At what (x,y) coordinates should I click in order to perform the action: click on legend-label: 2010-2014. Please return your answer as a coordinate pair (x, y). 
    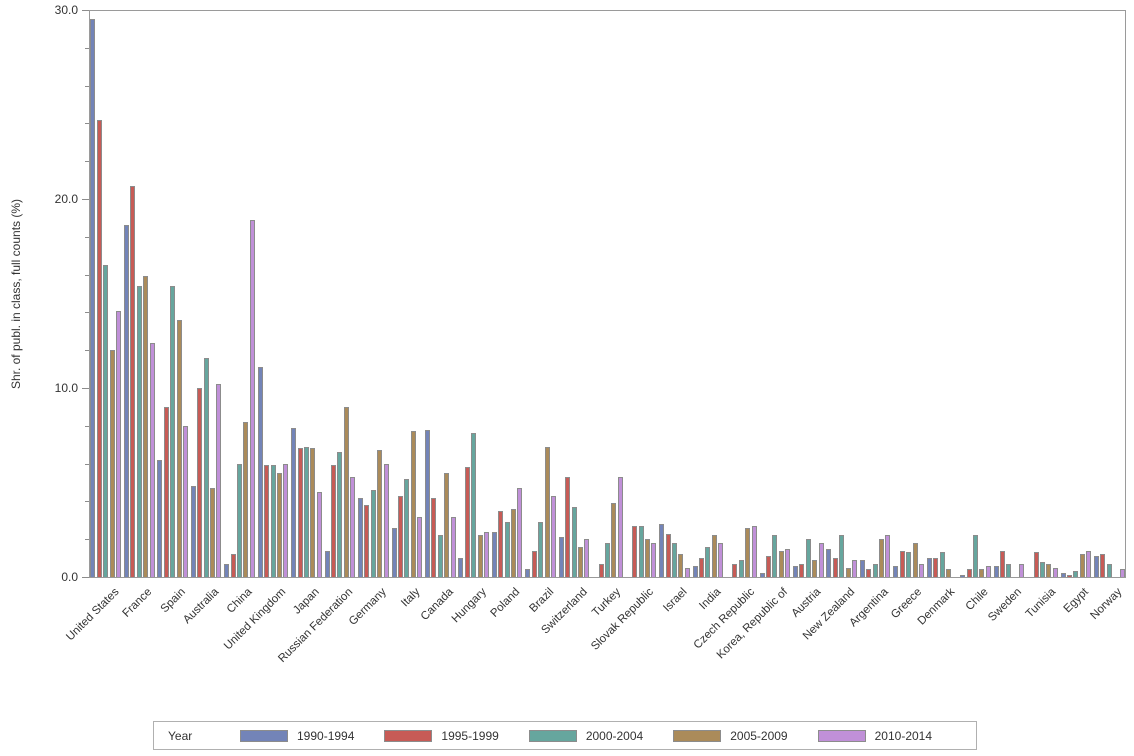
    Looking at the image, I should click on (903, 735).